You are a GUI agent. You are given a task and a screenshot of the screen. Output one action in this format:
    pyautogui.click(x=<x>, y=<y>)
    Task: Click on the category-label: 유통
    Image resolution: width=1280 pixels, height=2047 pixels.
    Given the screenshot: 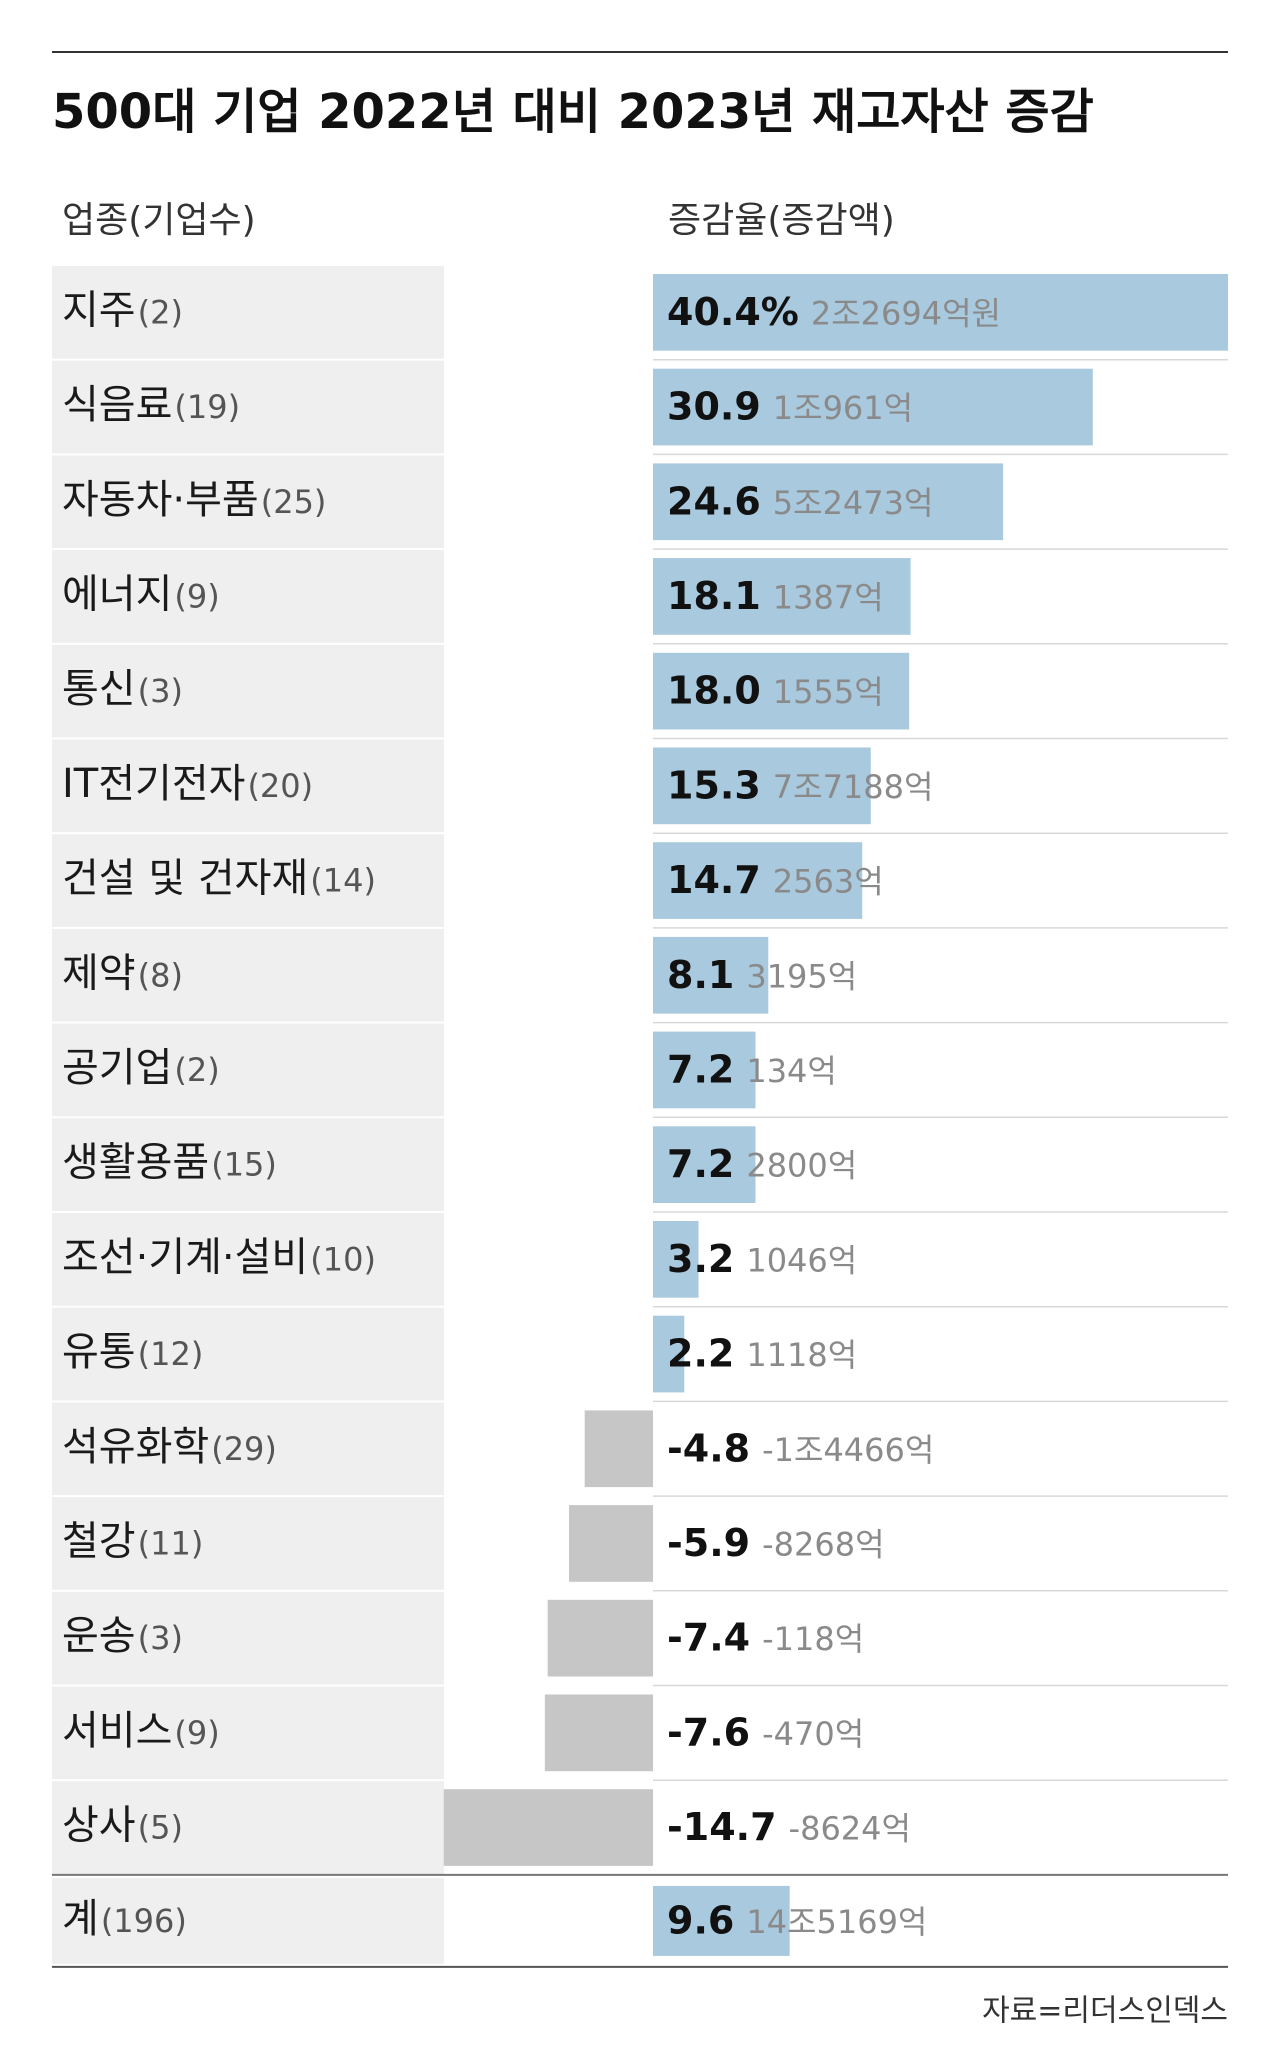 What is the action you would take?
    pyautogui.click(x=99, y=1352)
    